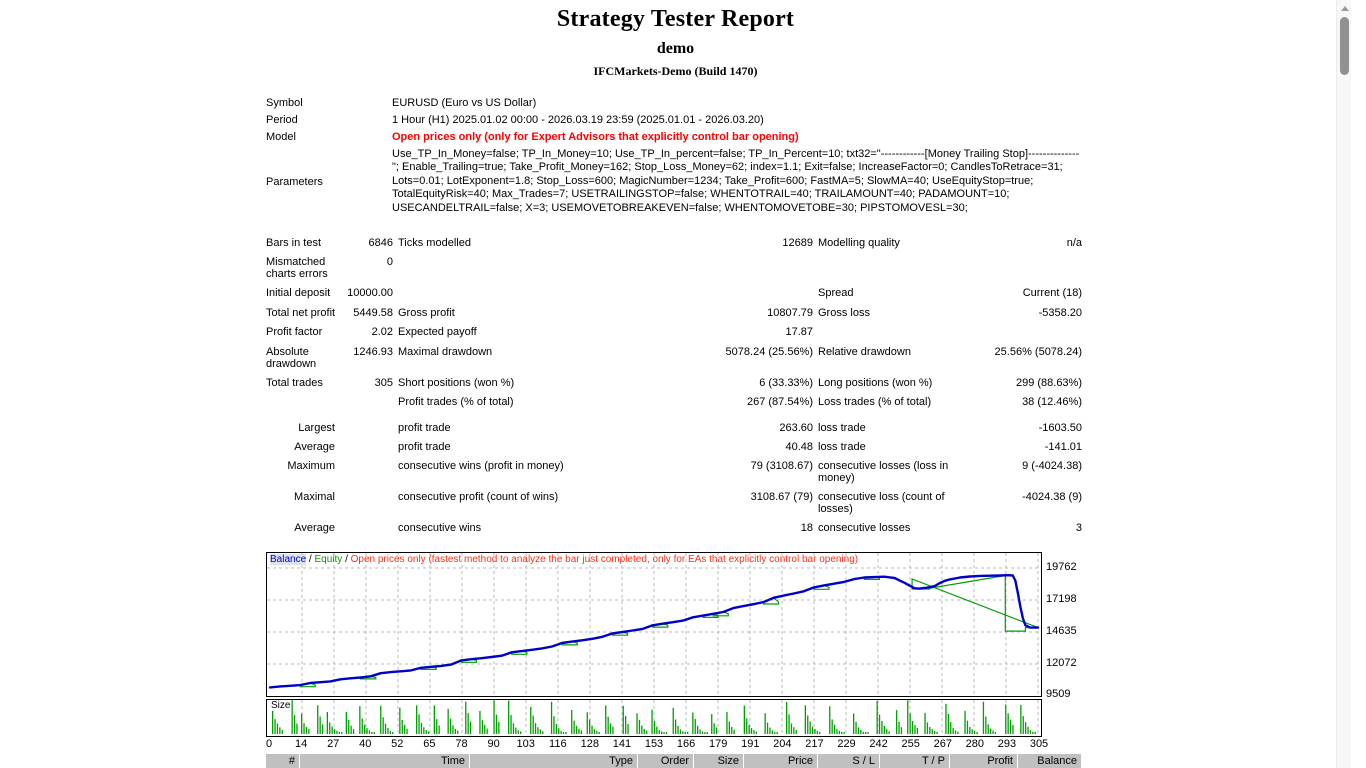 The width and height of the screenshot is (1366, 768). I want to click on stats-label-2: consecutive wins (profit in money), so click(481, 466).